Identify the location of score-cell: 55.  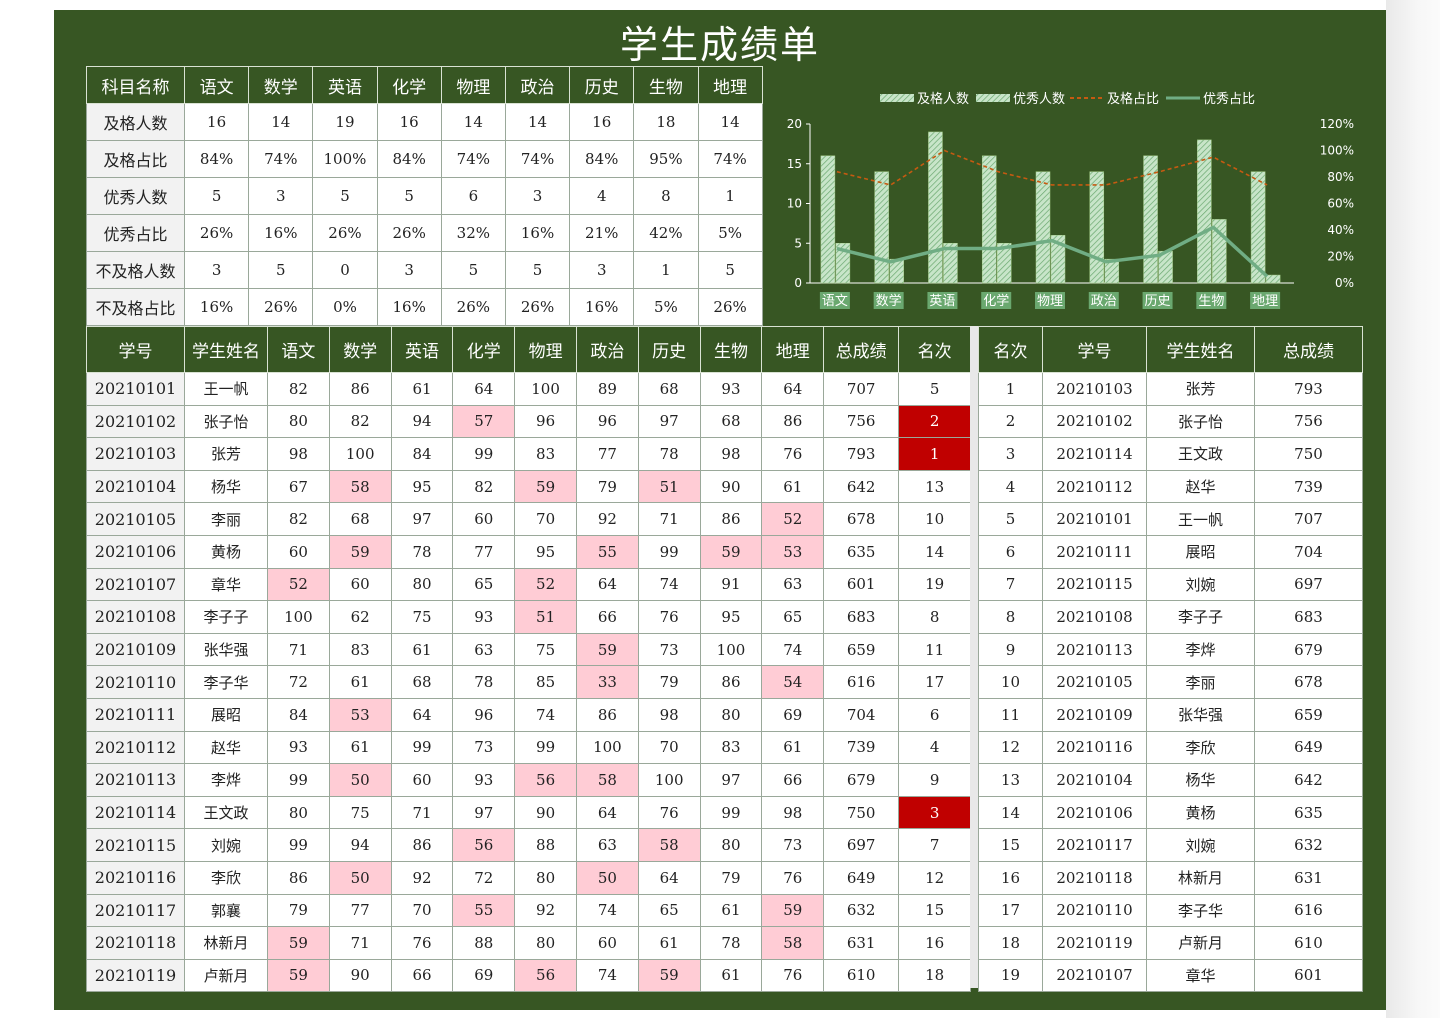
(607, 551).